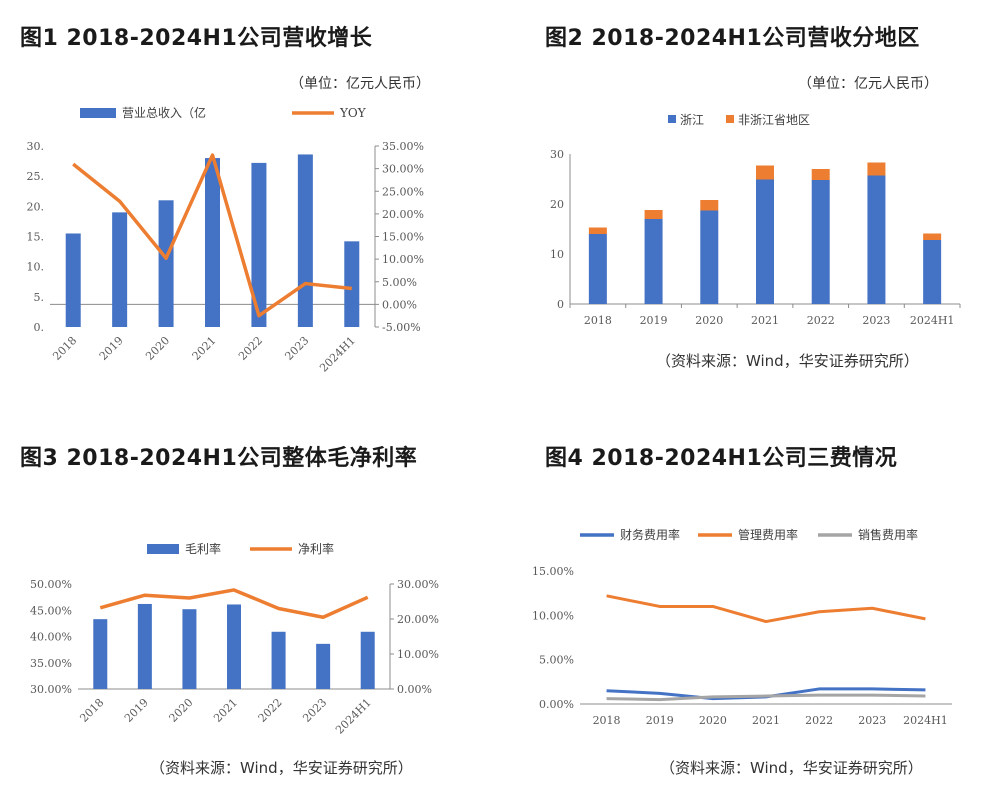 Image resolution: width=988 pixels, height=794 pixels. Describe the element at coordinates (557, 204) in the screenshot. I see `y-left-tick-label: 20` at that location.